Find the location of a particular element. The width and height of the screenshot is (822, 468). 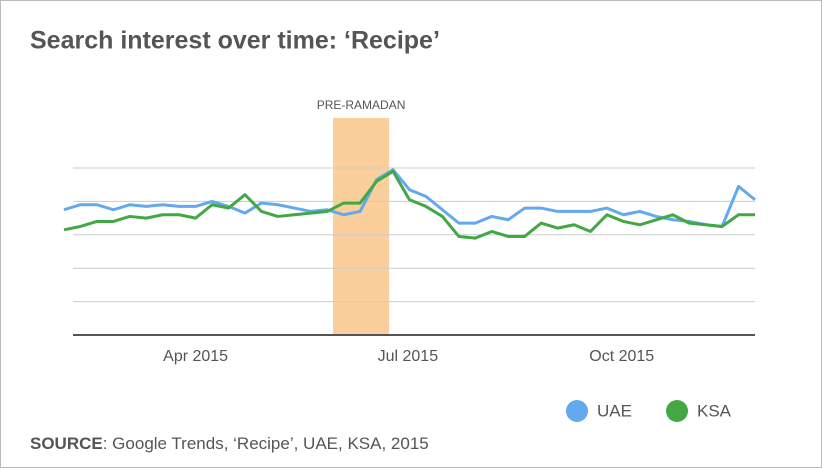

annotation-band is located at coordinates (361, 226).